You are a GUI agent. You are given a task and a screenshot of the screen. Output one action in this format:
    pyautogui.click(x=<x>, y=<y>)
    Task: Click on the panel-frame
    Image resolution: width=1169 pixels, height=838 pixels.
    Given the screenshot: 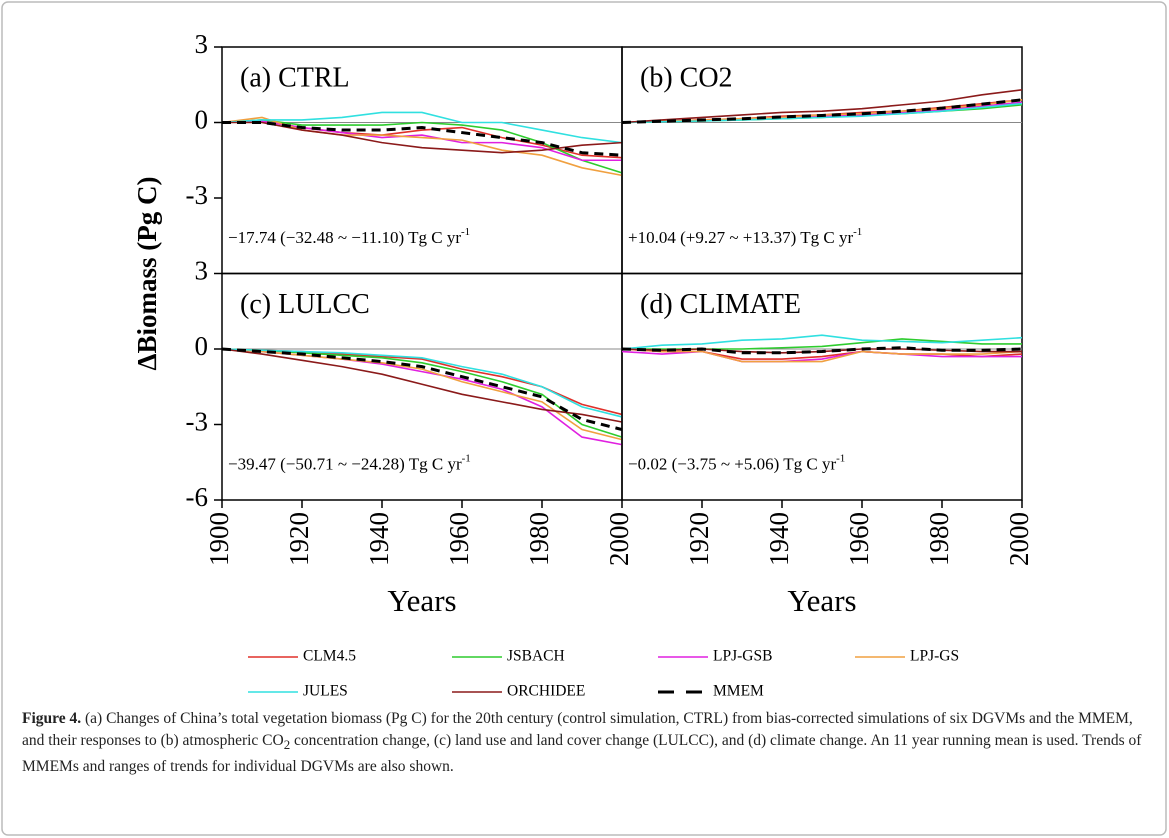 What is the action you would take?
    pyautogui.click(x=822, y=386)
    